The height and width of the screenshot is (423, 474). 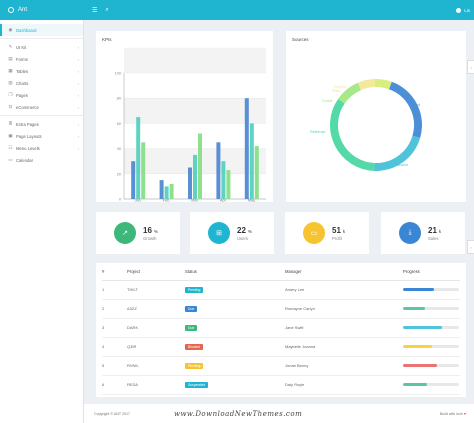 I want to click on menu-icon: ☰, so click(x=95, y=10).